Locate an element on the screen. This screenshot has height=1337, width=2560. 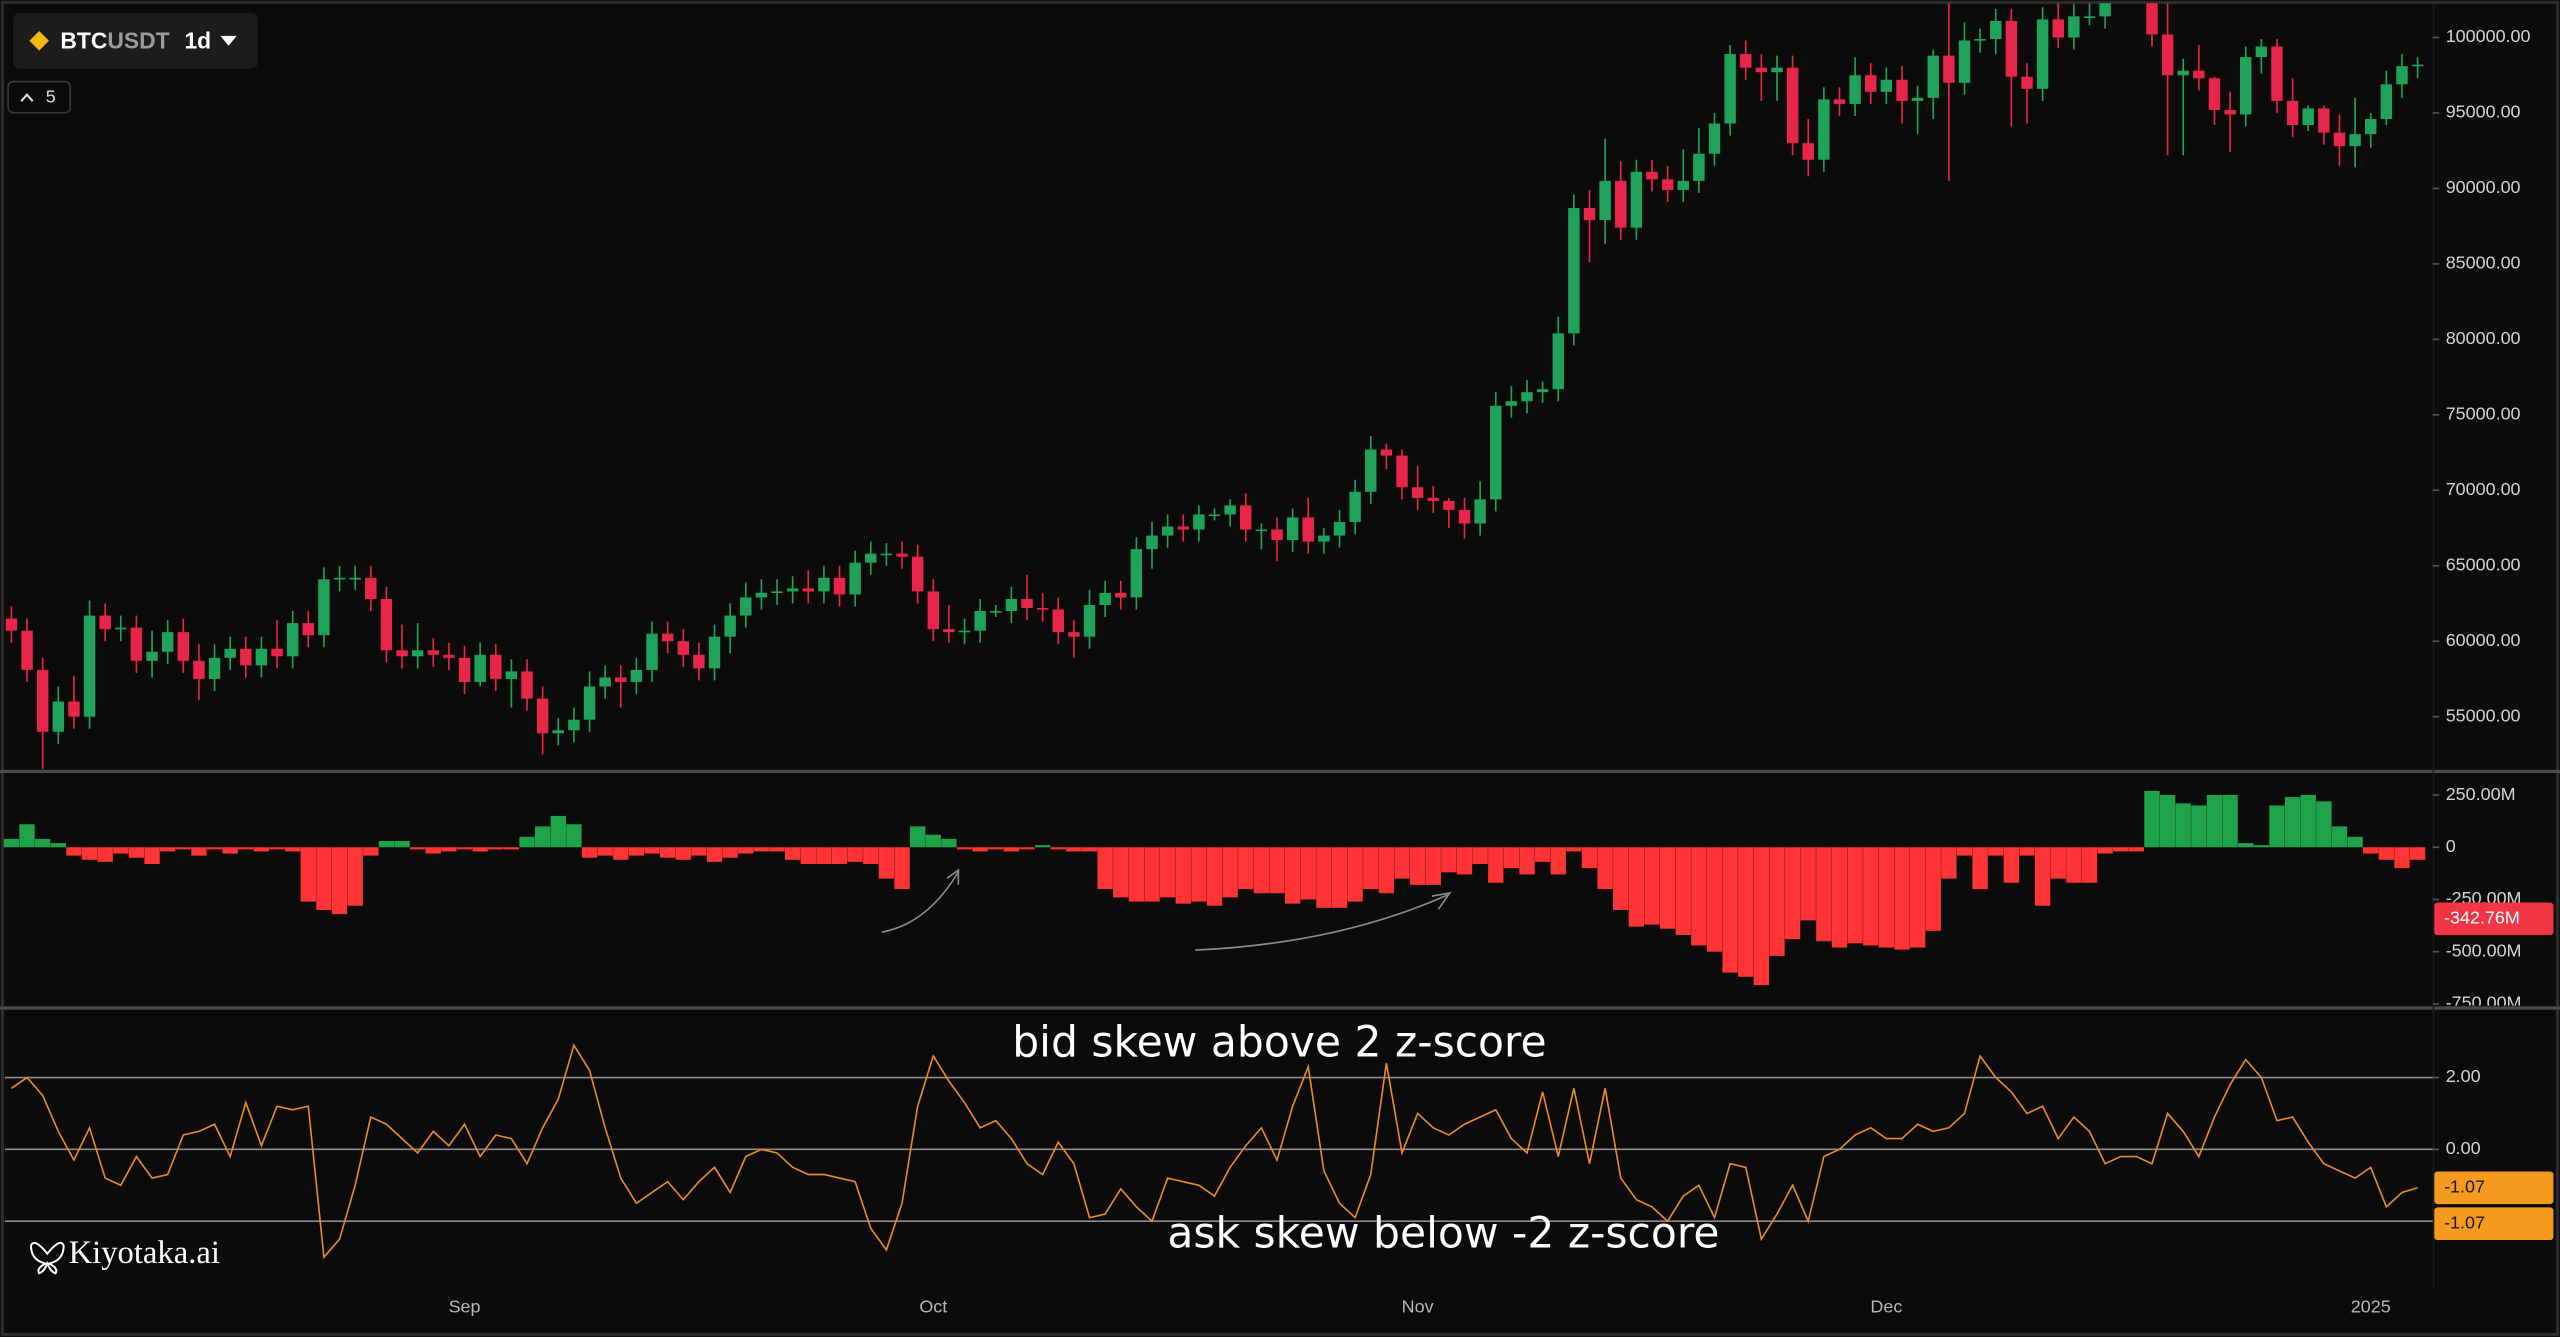
interval: 1d is located at coordinates (197, 40).